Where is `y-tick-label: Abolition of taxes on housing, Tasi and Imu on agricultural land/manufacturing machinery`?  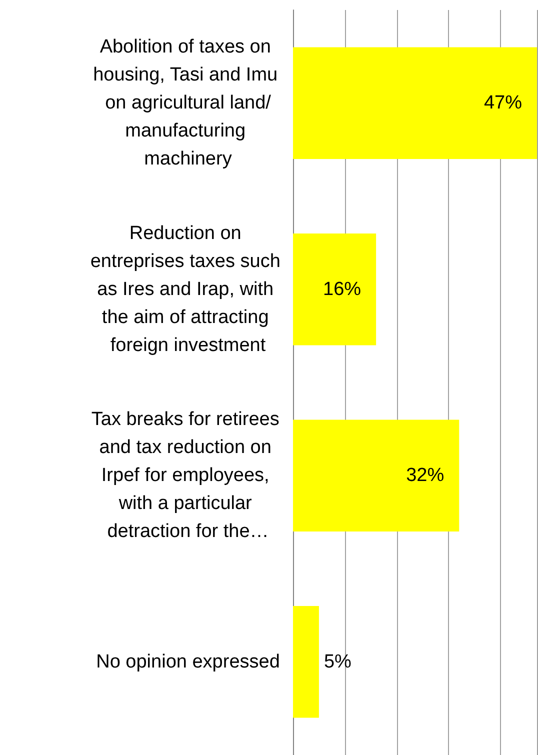
y-tick-label: Abolition of taxes on housing, Tasi and Imu on agricultural land/manufacturing machinery is located at coordinates (188, 103).